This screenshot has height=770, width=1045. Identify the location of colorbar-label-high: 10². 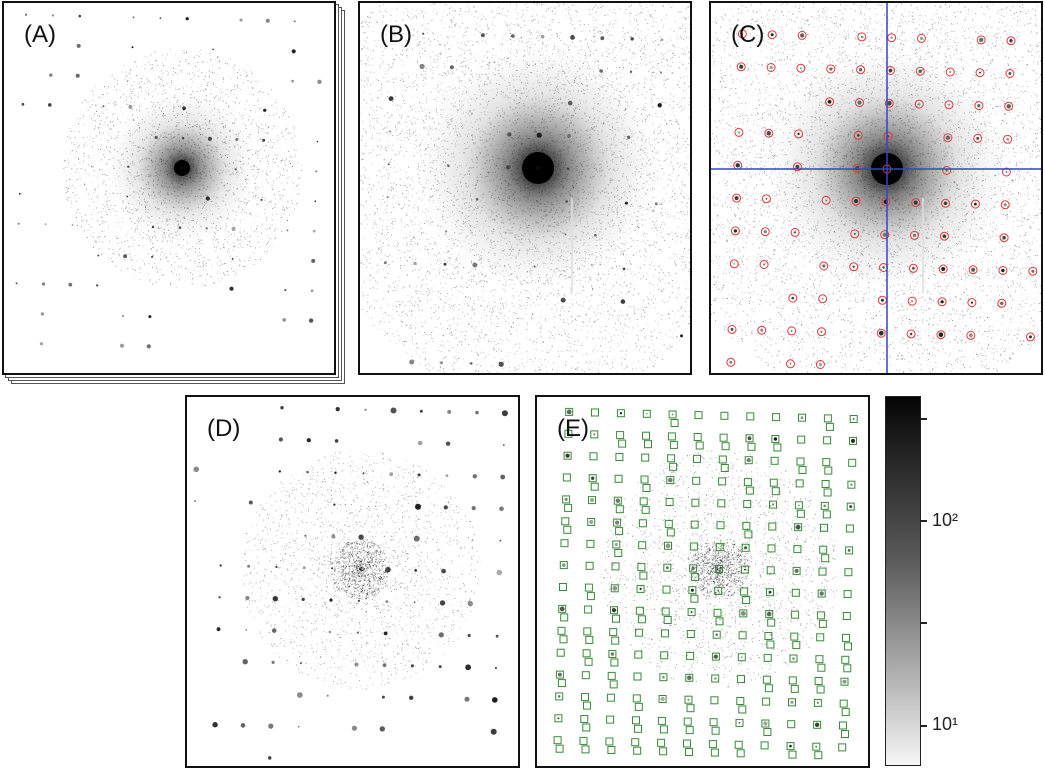
(945, 520).